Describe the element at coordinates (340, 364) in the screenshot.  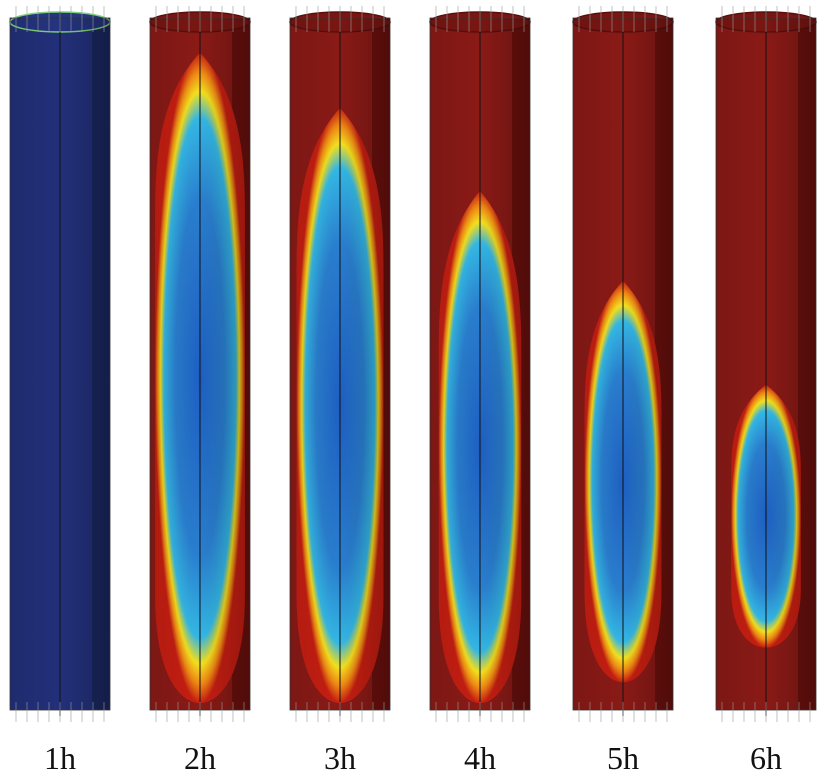
I see `cylinder-panel-3h` at that location.